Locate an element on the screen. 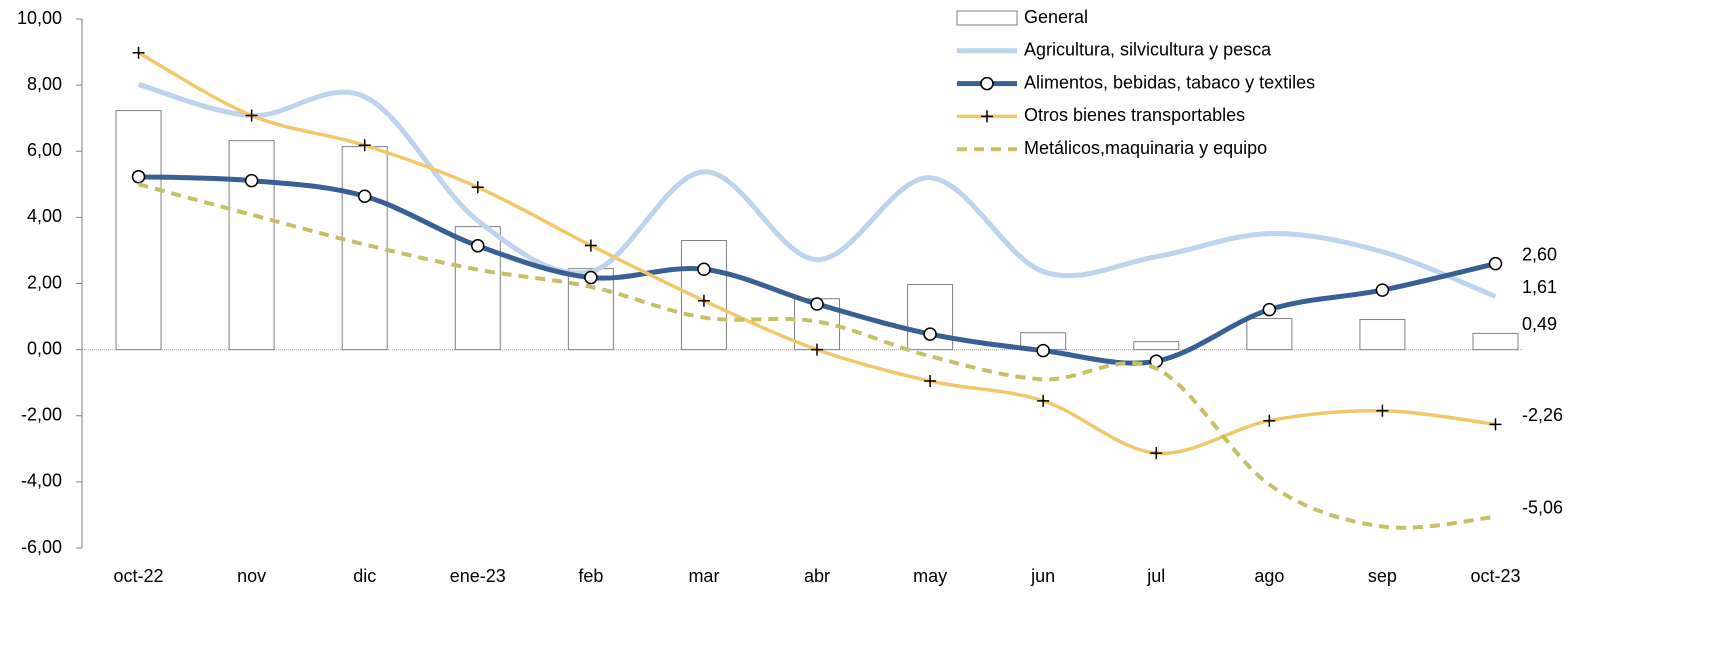 The width and height of the screenshot is (1736, 651). data-label: 0,49 is located at coordinates (1539, 324).